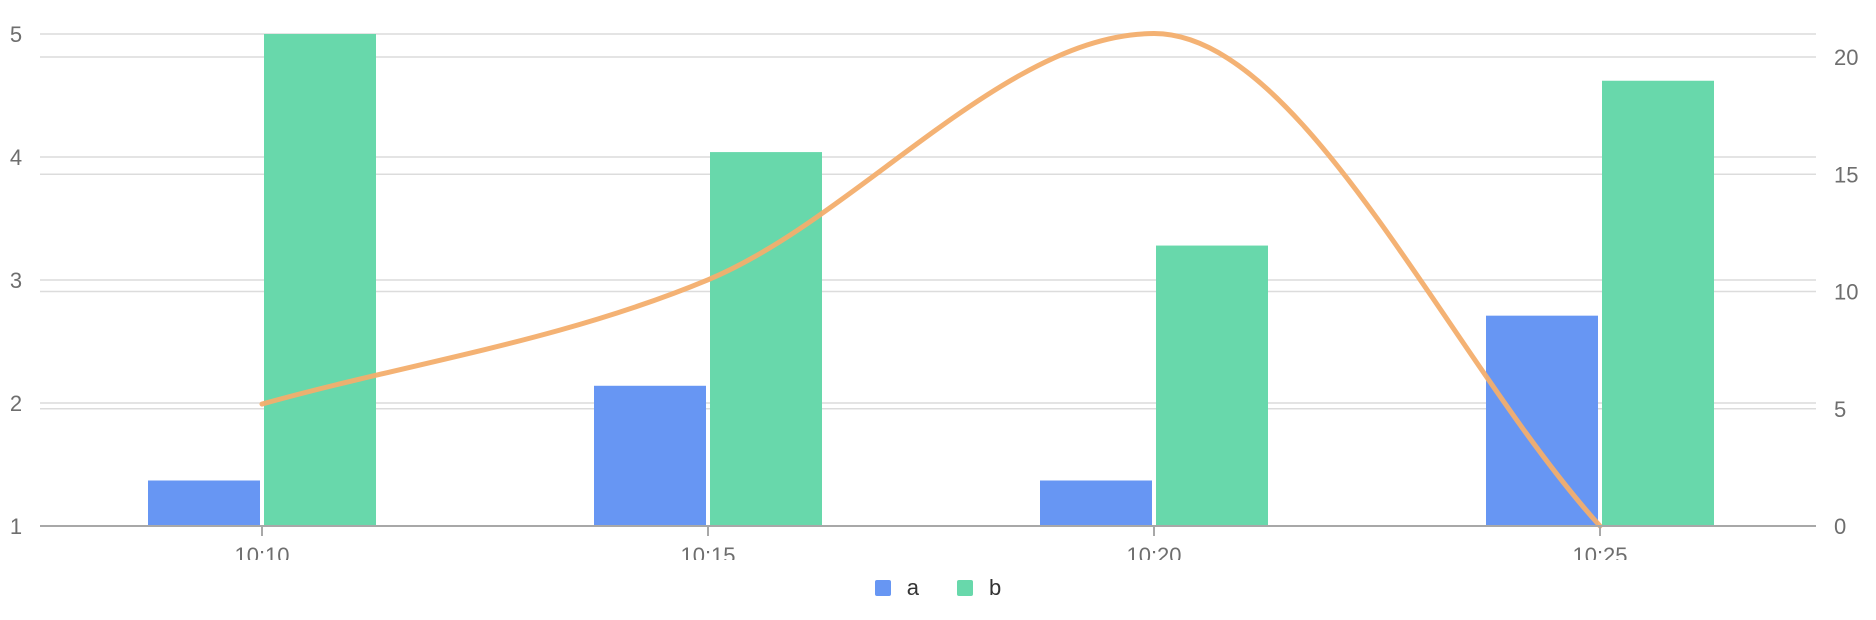 This screenshot has height=620, width=1876. I want to click on x-tick-label: 10:15, so click(707, 551).